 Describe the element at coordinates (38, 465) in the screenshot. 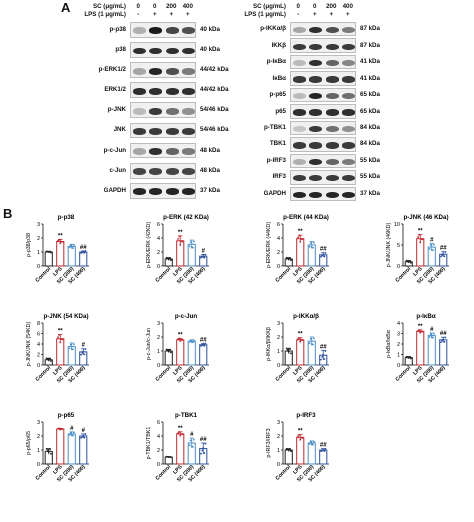

I see `y-tick-label: 0` at that location.